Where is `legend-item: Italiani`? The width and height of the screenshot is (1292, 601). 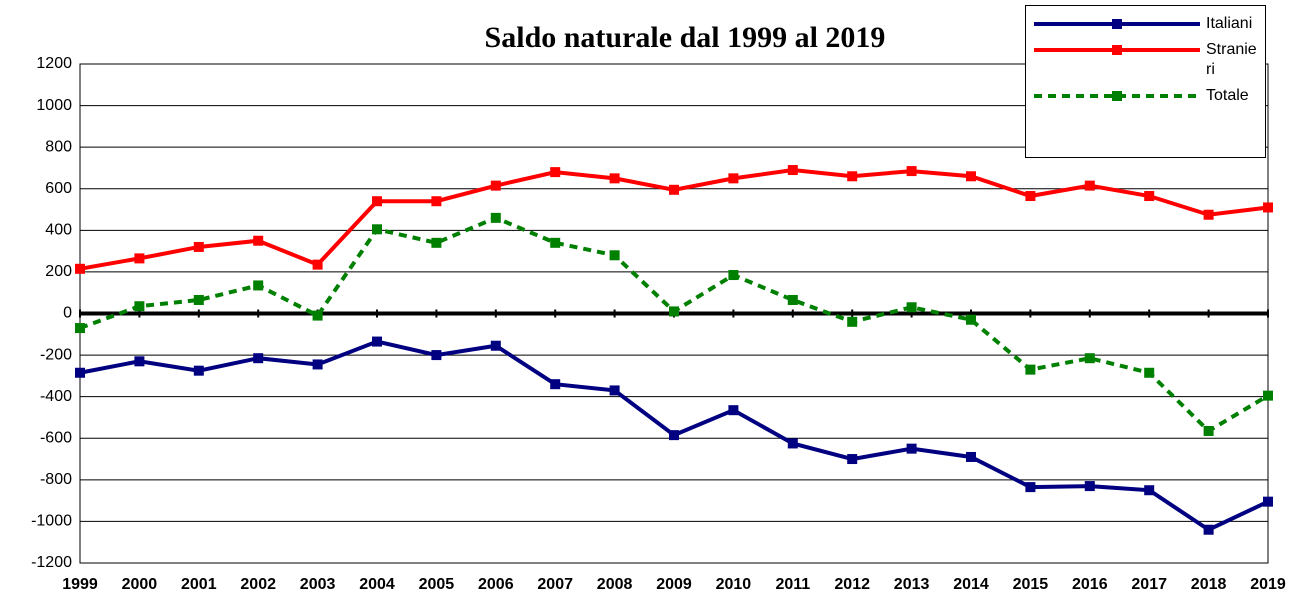 legend-item: Italiani is located at coordinates (1145, 24).